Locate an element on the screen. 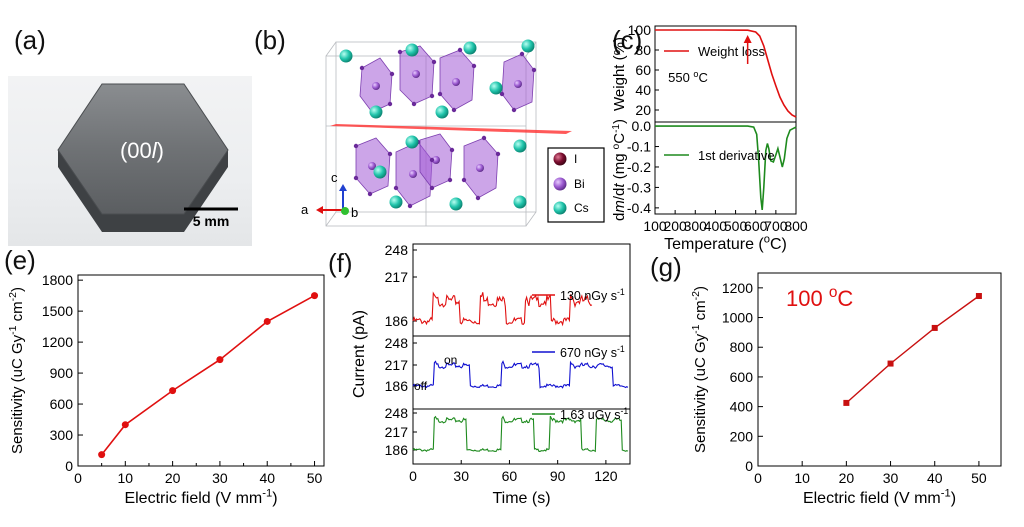 The height and width of the screenshot is (527, 1024). chart-c-xtick-label: 700 is located at coordinates (776, 226).